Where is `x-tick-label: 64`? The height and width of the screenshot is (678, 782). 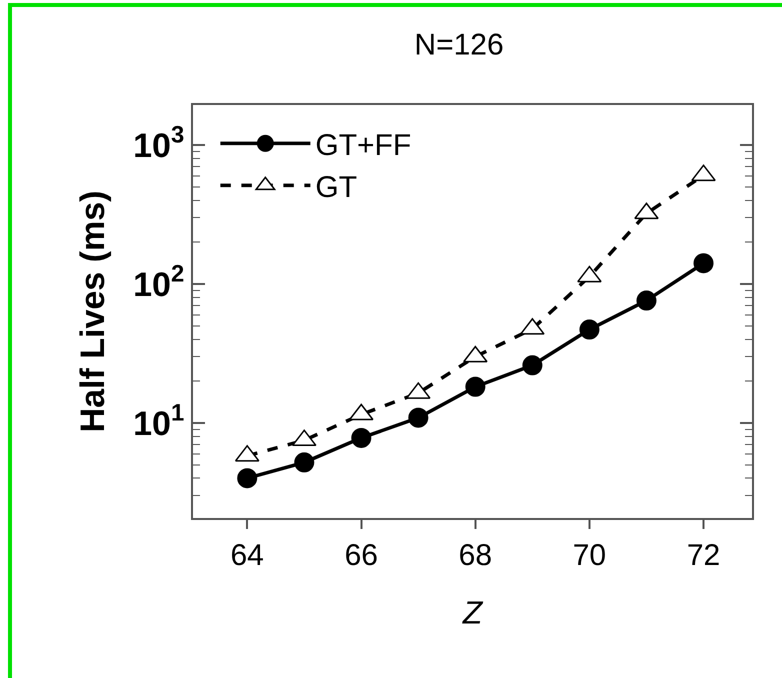
x-tick-label: 64 is located at coordinates (247, 555).